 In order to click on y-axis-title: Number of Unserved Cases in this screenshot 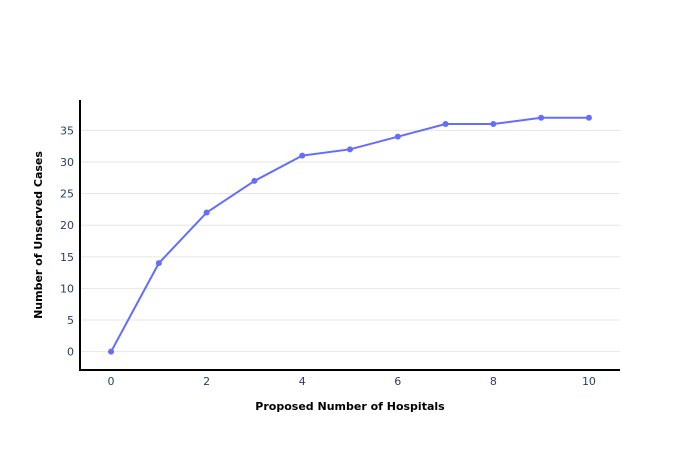, I will do `click(38, 235)`.